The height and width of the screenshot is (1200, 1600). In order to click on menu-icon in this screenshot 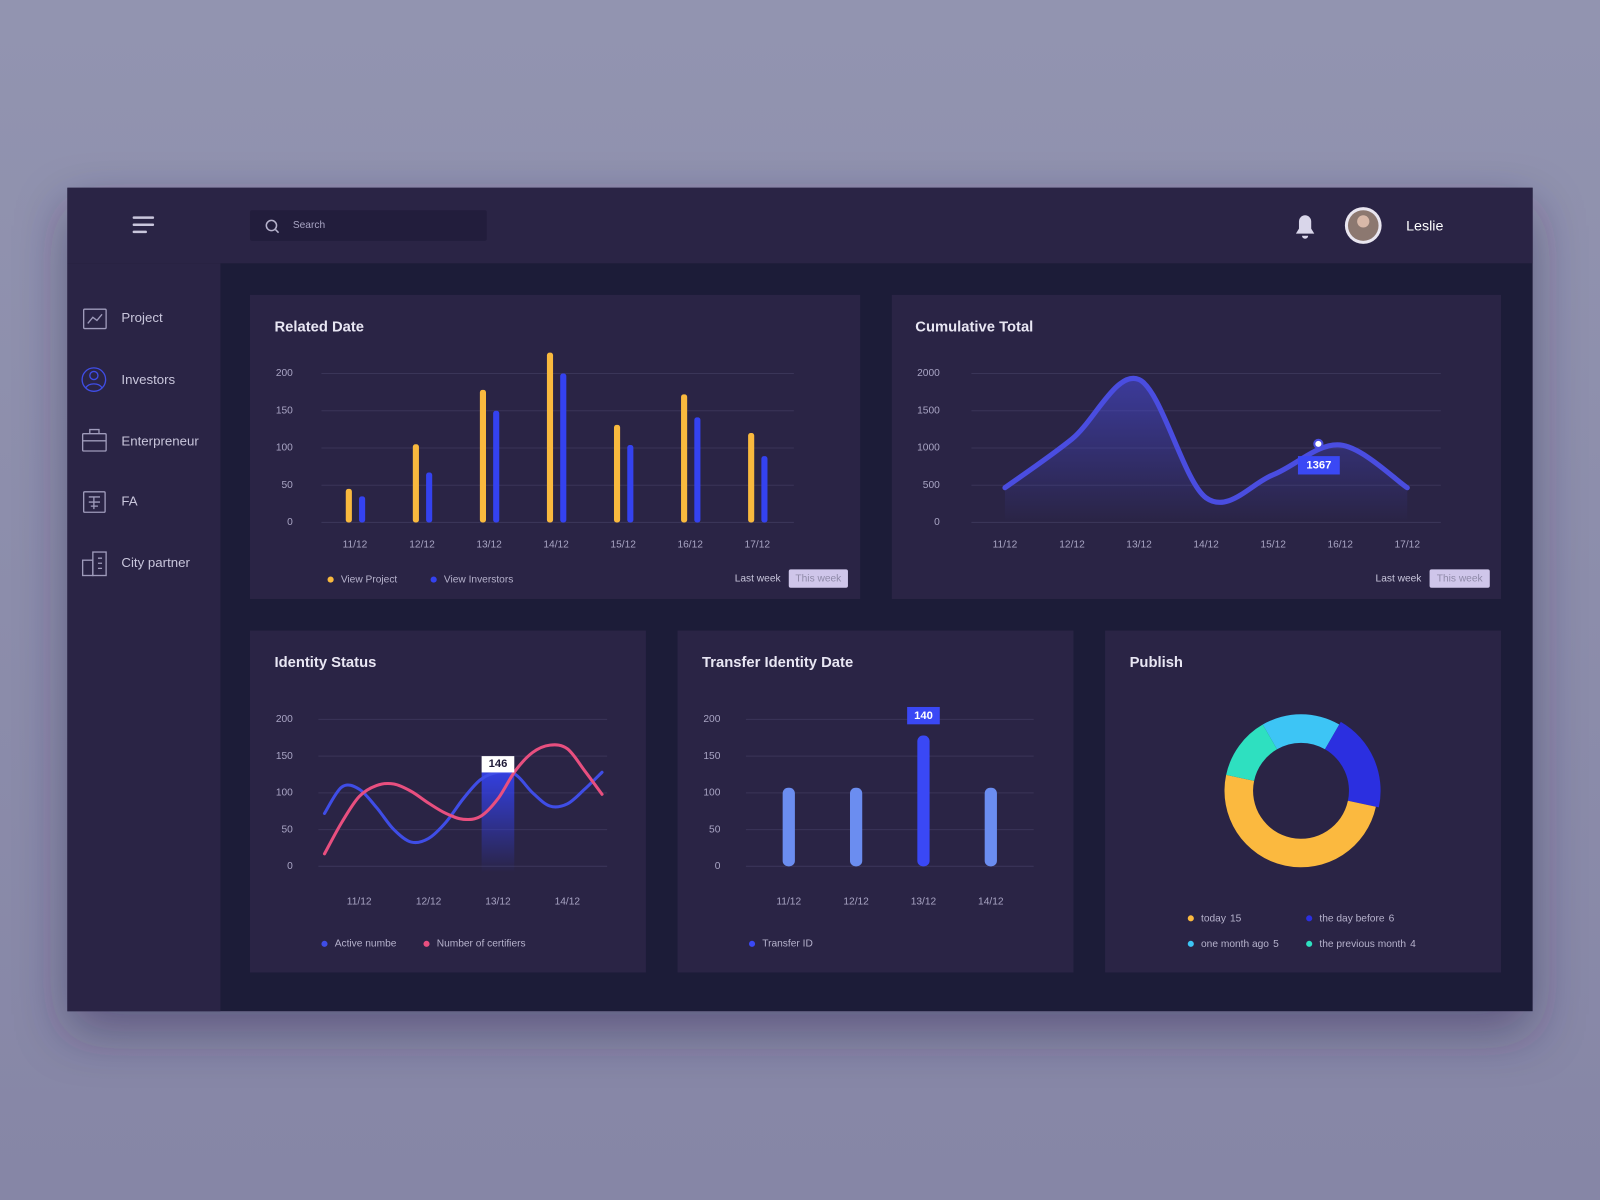, I will do `click(143, 225)`.